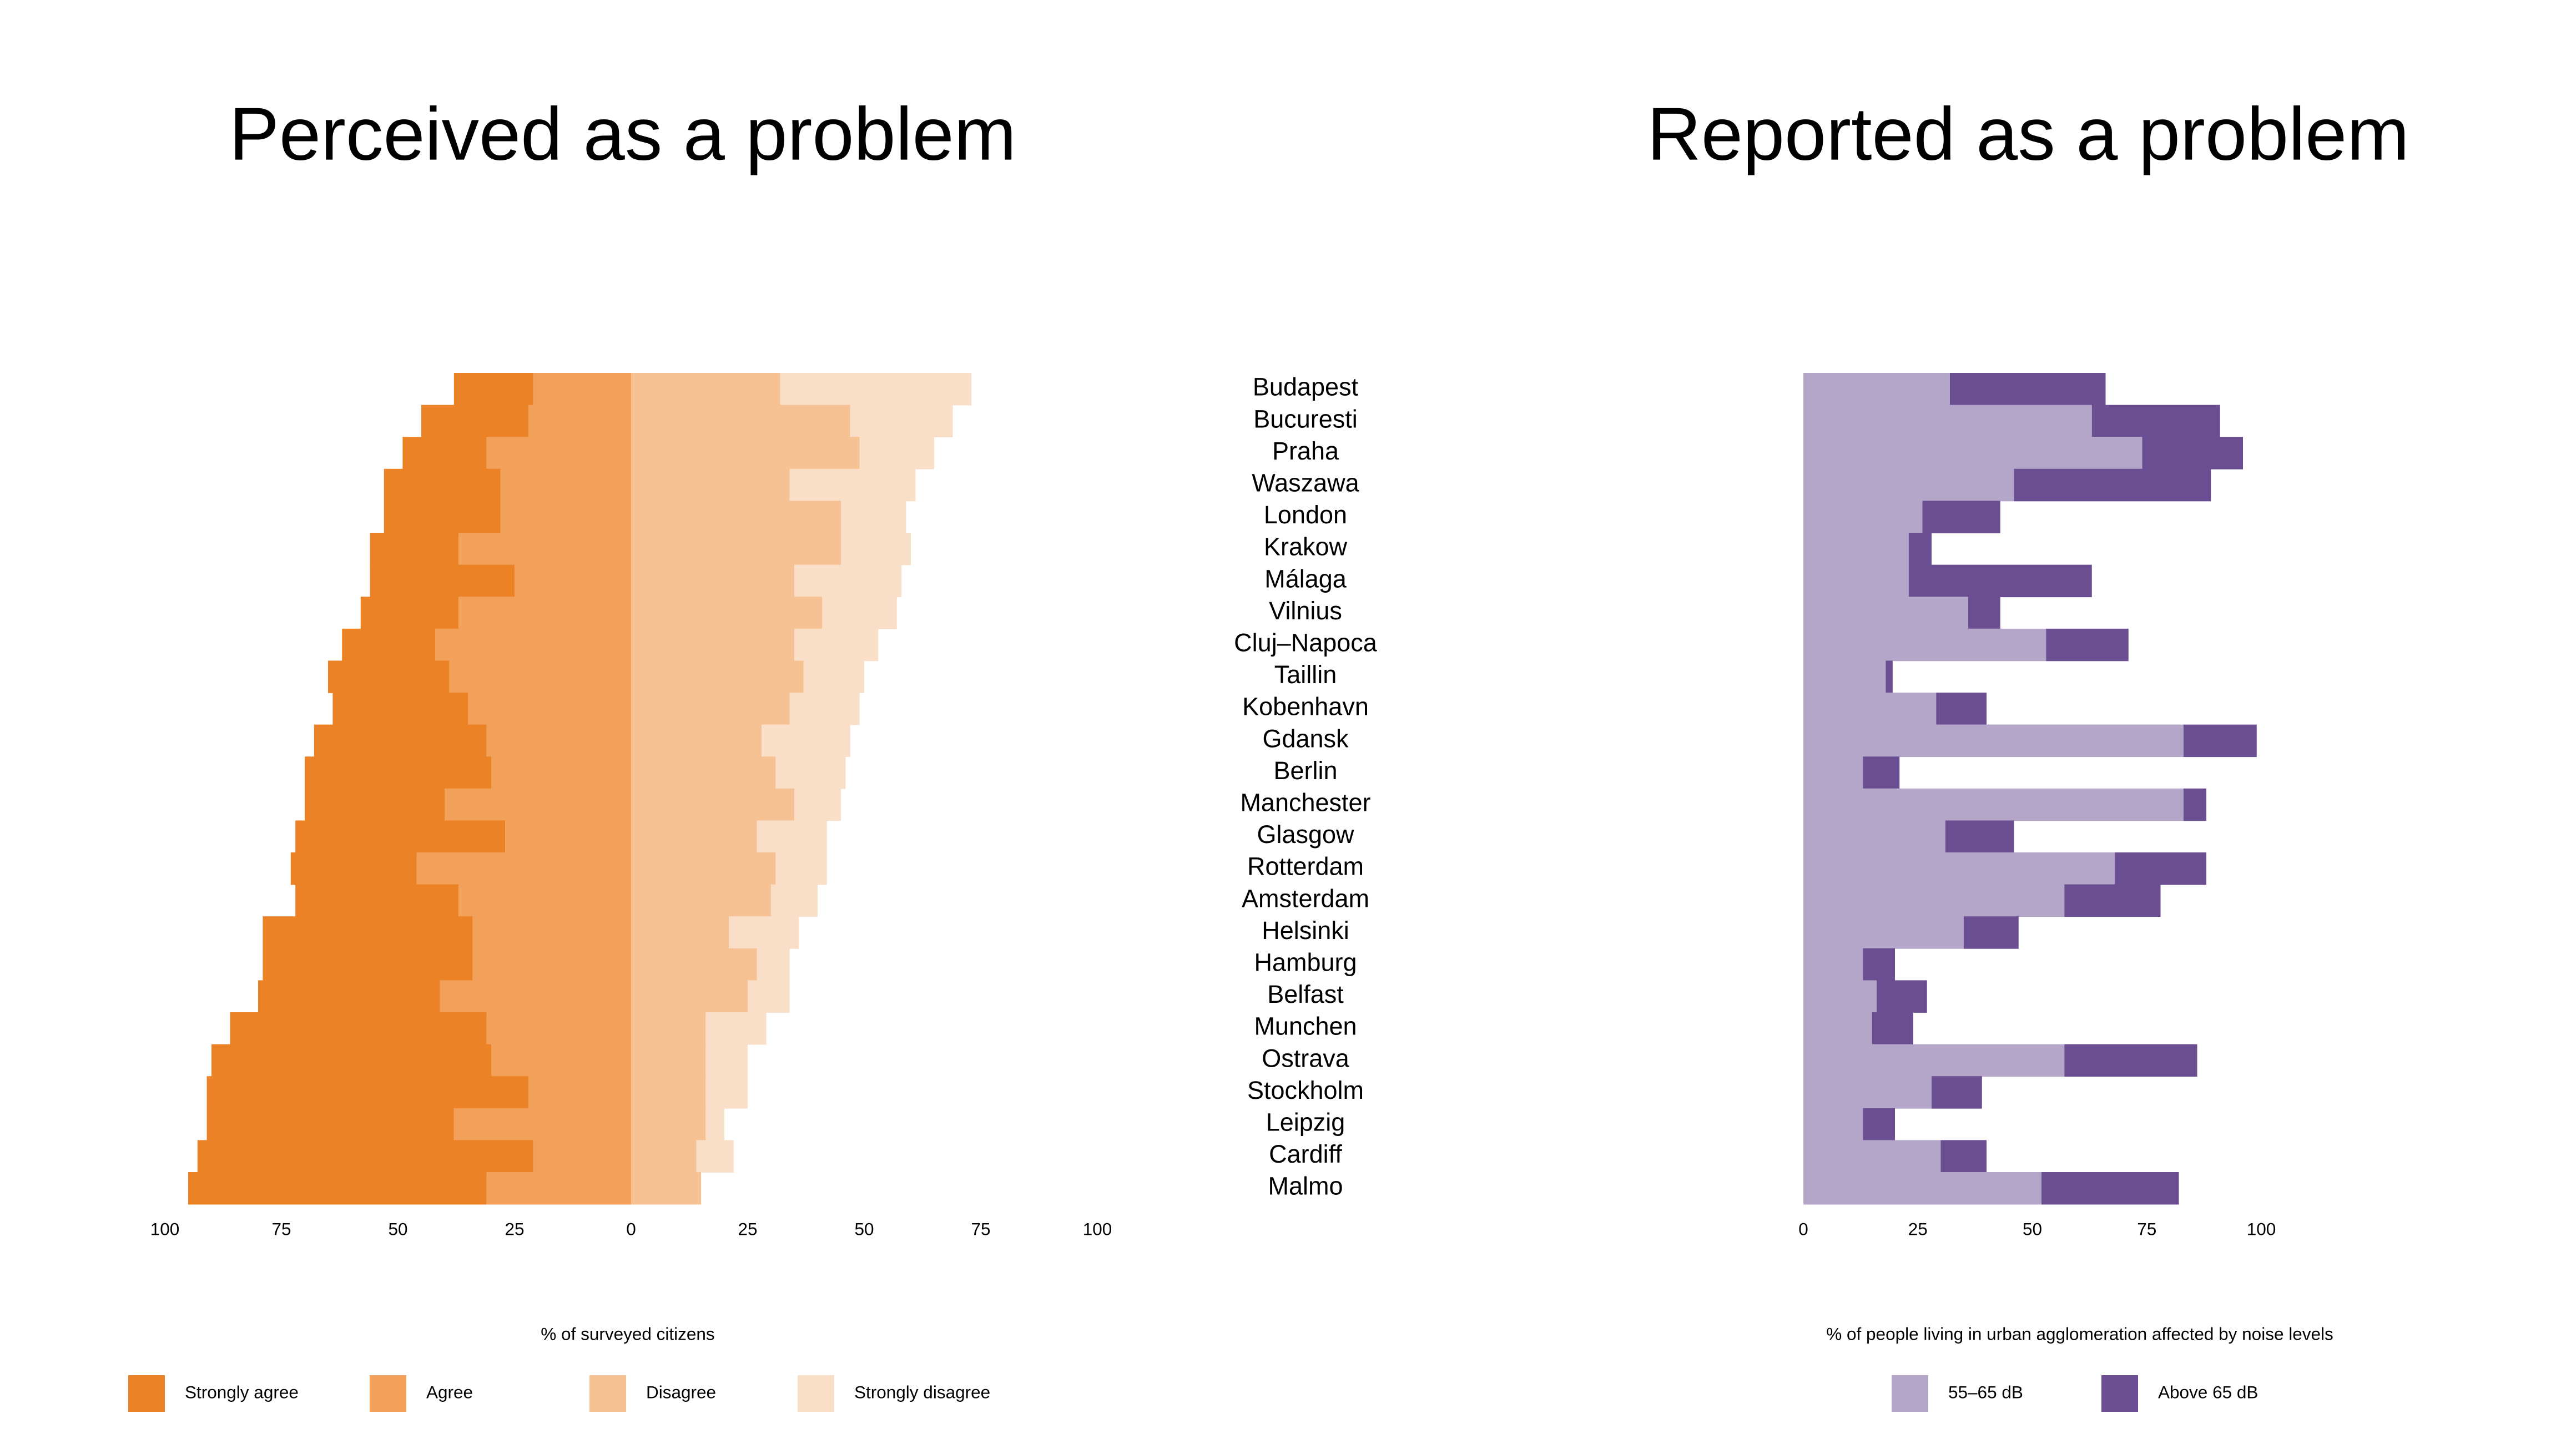 This screenshot has width=2576, height=1449. I want to click on category-label: Leipzig, so click(1305, 1122).